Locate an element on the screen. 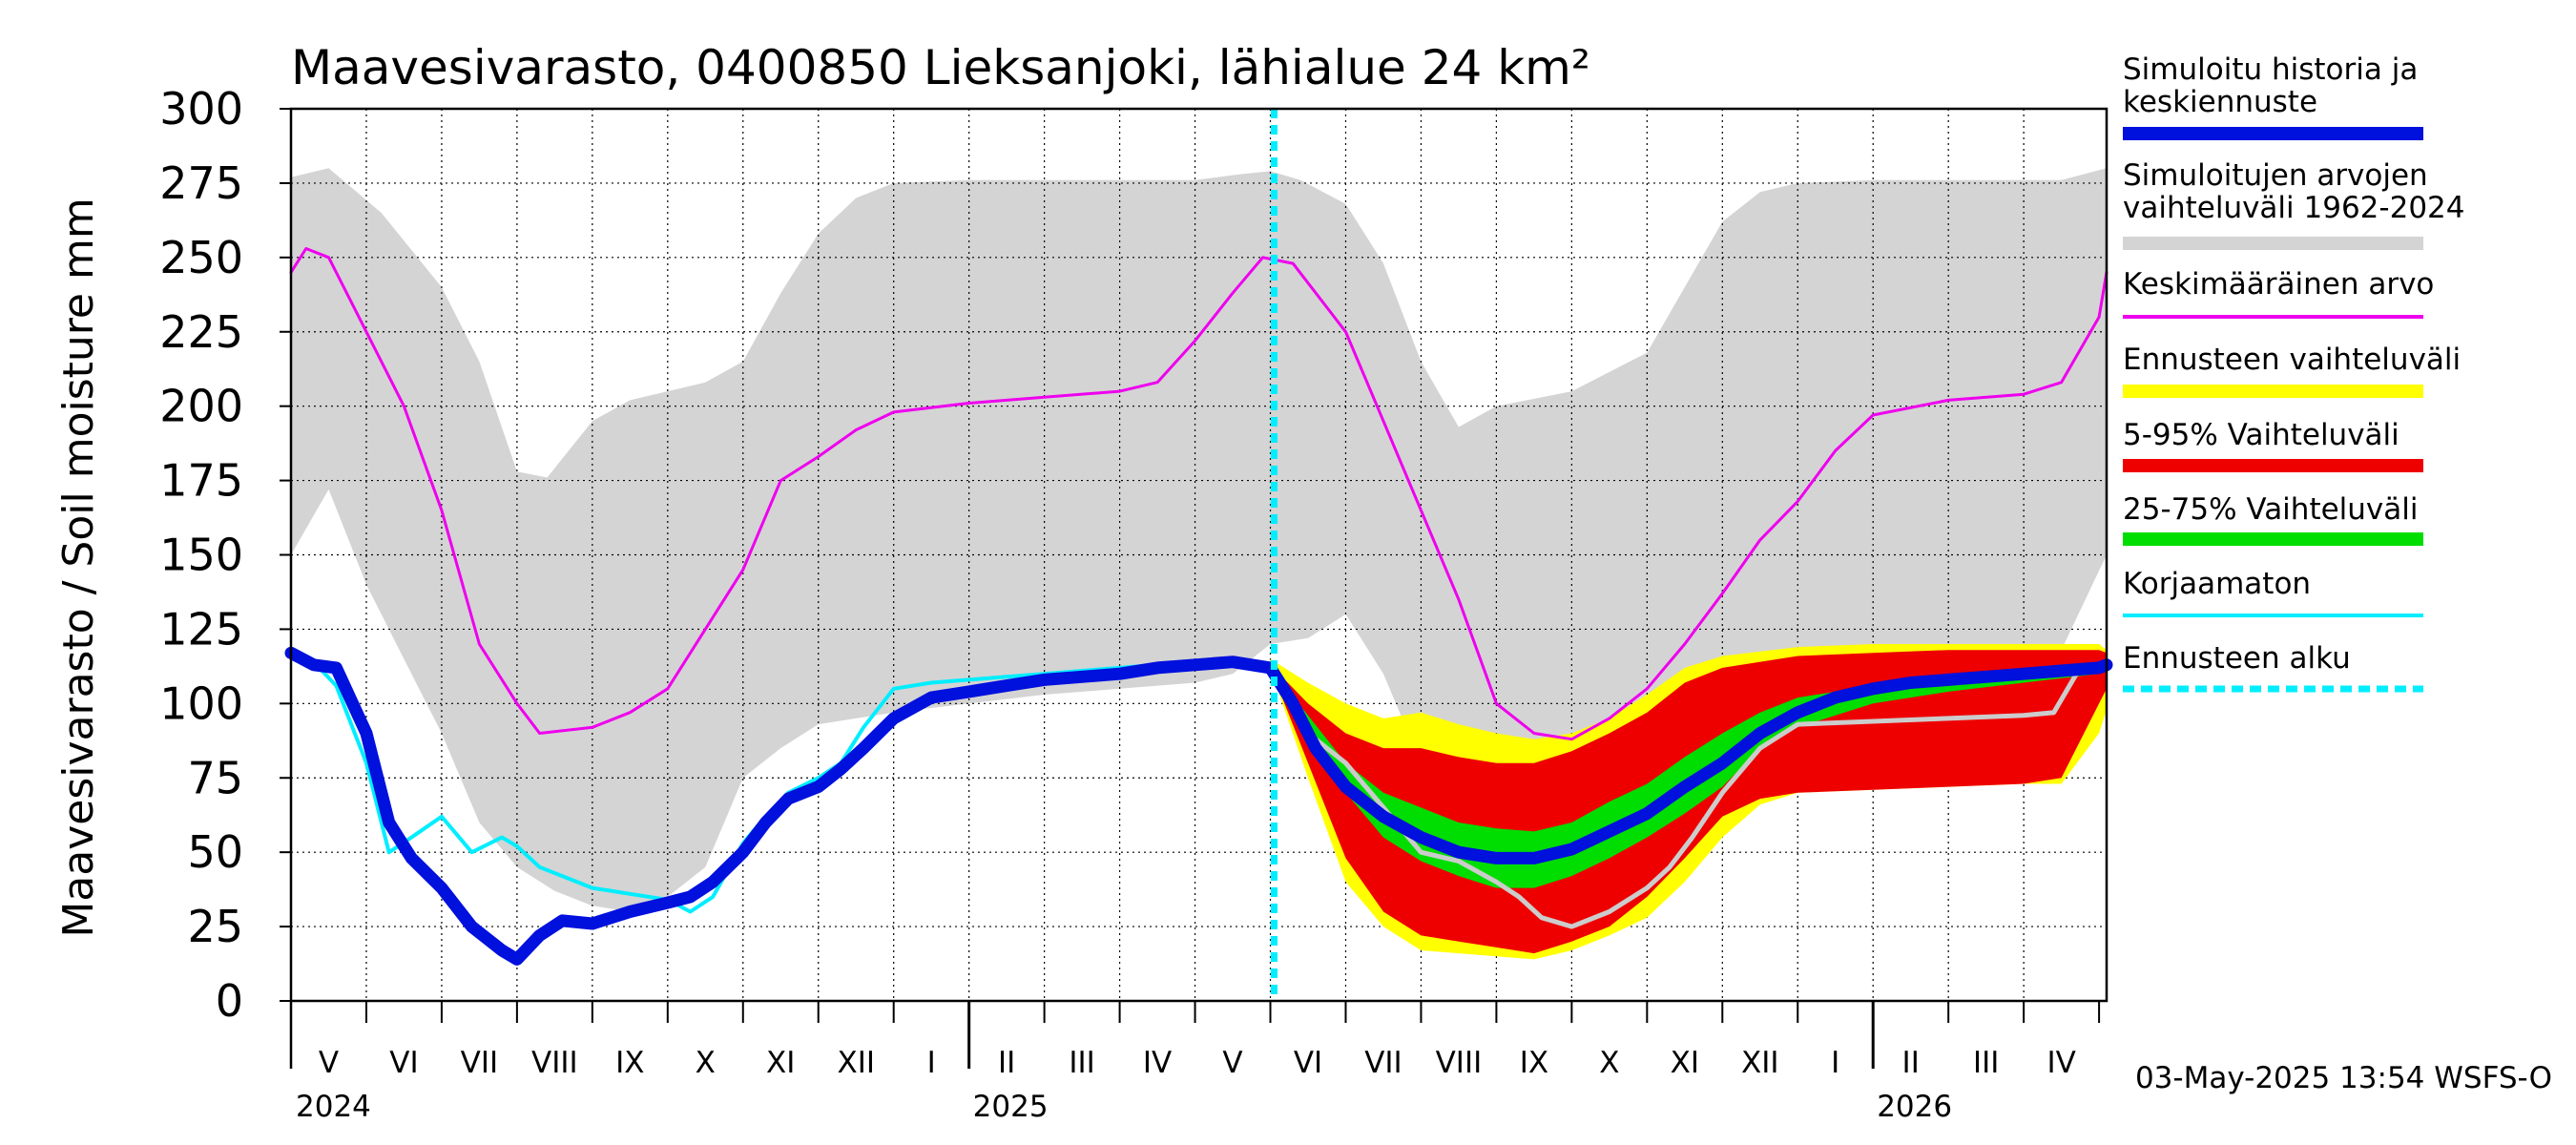 This screenshot has width=2576, height=1145. y-tick-label: 300 is located at coordinates (201, 109).